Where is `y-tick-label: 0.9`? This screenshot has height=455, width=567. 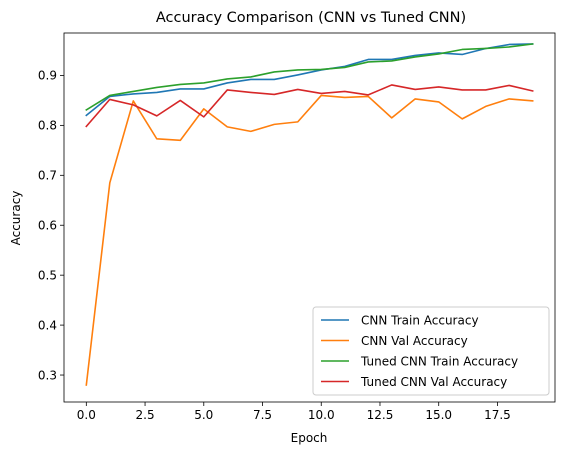 y-tick-label: 0.9 is located at coordinates (47, 76).